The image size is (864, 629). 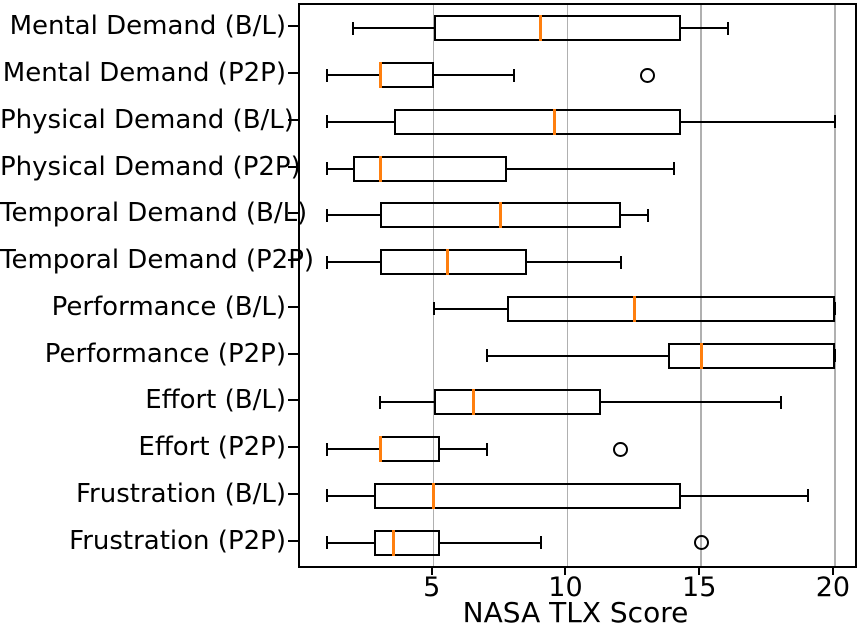 I want to click on y-tick-label: Effort (B/L), so click(x=215, y=400).